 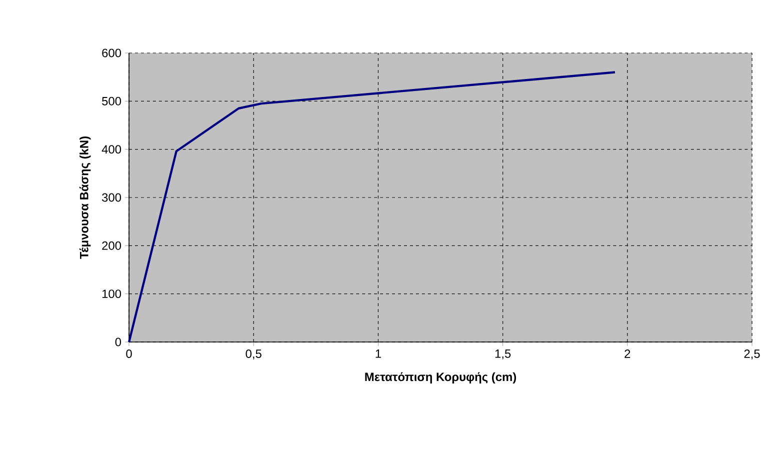 What do you see at coordinates (112, 197) in the screenshot?
I see `y-tick-label: 300` at bounding box center [112, 197].